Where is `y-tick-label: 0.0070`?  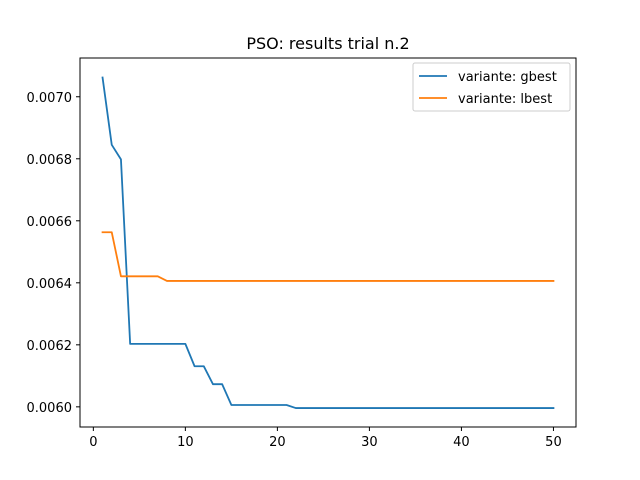
y-tick-label: 0.0070 is located at coordinates (50, 98).